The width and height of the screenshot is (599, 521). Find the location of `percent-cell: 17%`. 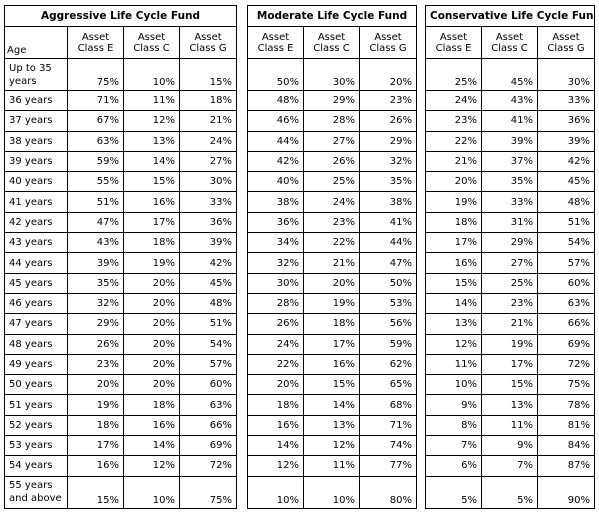

percent-cell: 17% is located at coordinates (331, 344).